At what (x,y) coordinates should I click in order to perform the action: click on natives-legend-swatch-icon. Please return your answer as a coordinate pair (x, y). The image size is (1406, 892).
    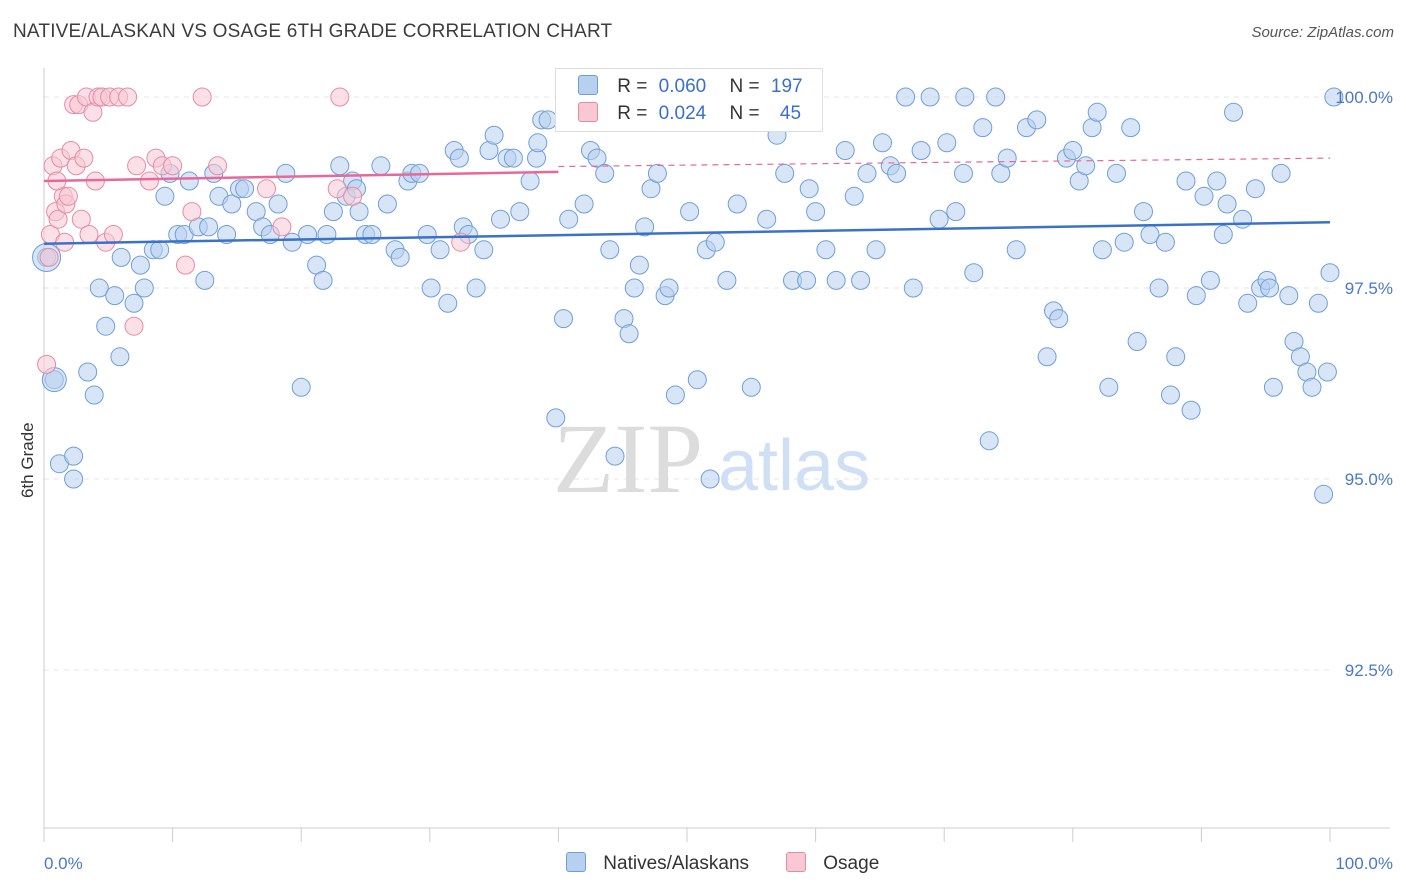
    Looking at the image, I should click on (576, 862).